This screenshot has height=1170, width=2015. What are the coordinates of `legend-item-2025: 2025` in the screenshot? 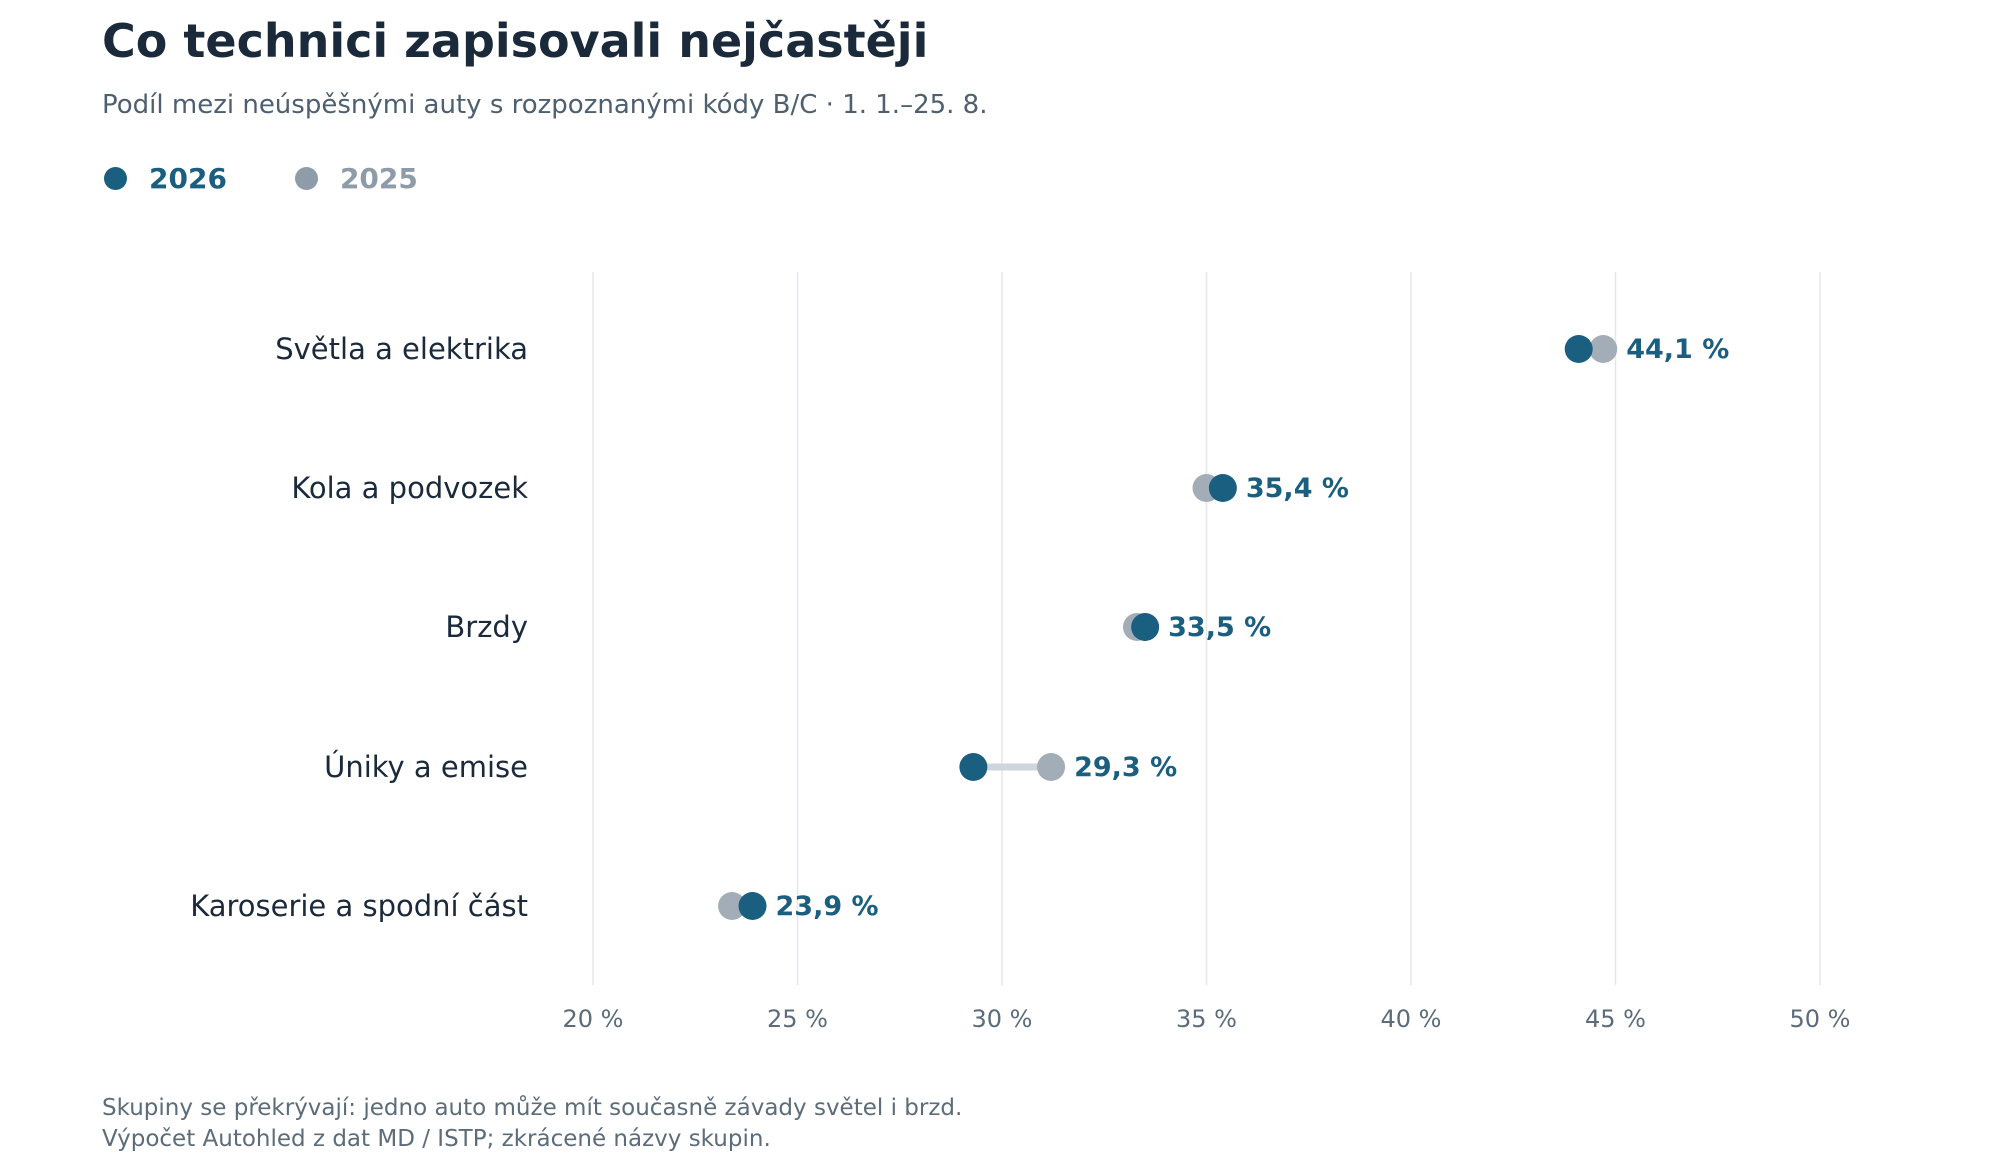 It's located at (355, 178).